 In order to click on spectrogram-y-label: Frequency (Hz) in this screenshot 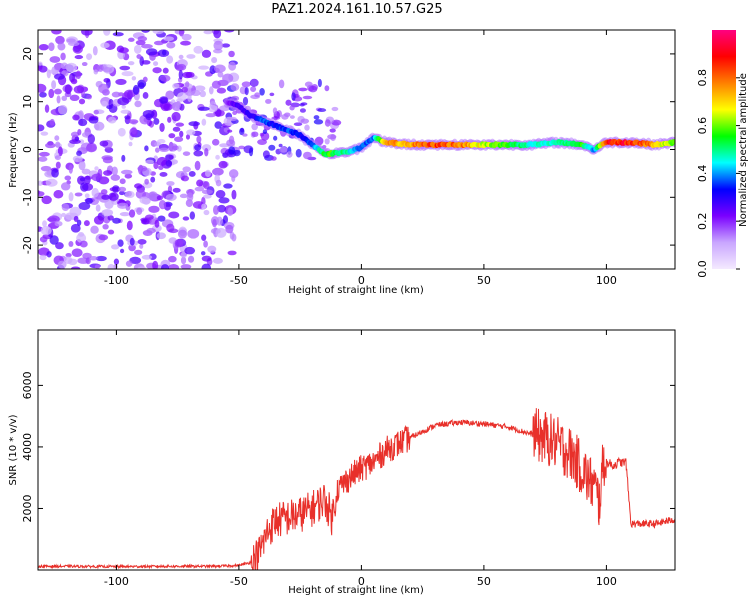, I will do `click(13, 150)`.